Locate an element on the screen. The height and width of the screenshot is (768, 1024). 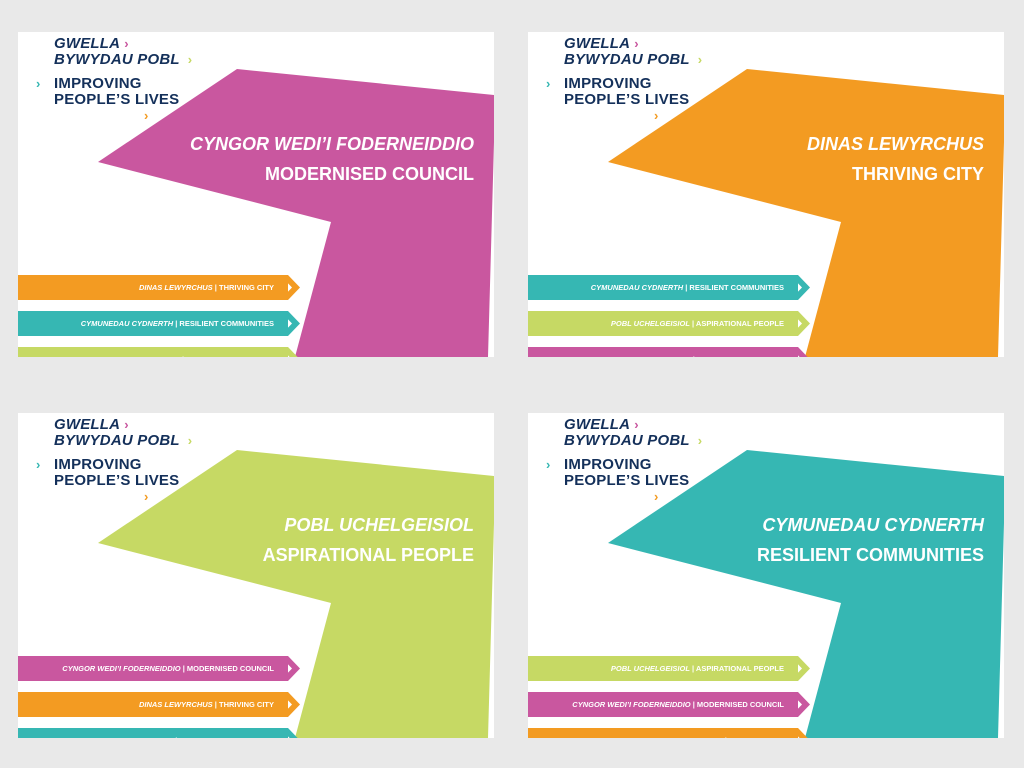
theme-bar-english: ASPIRATIONAL PEOPLE is located at coordinates (739, 668).